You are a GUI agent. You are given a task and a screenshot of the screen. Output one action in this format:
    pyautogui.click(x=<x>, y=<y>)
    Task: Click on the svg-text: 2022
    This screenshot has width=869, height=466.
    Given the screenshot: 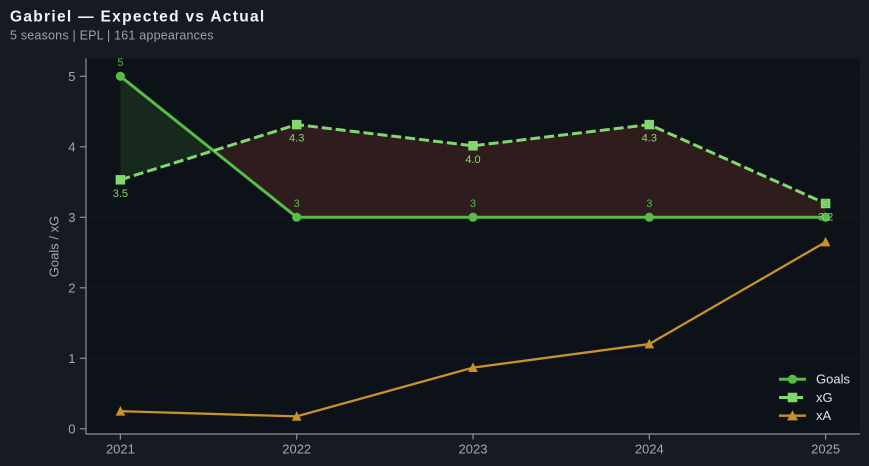 What is the action you would take?
    pyautogui.click(x=296, y=448)
    